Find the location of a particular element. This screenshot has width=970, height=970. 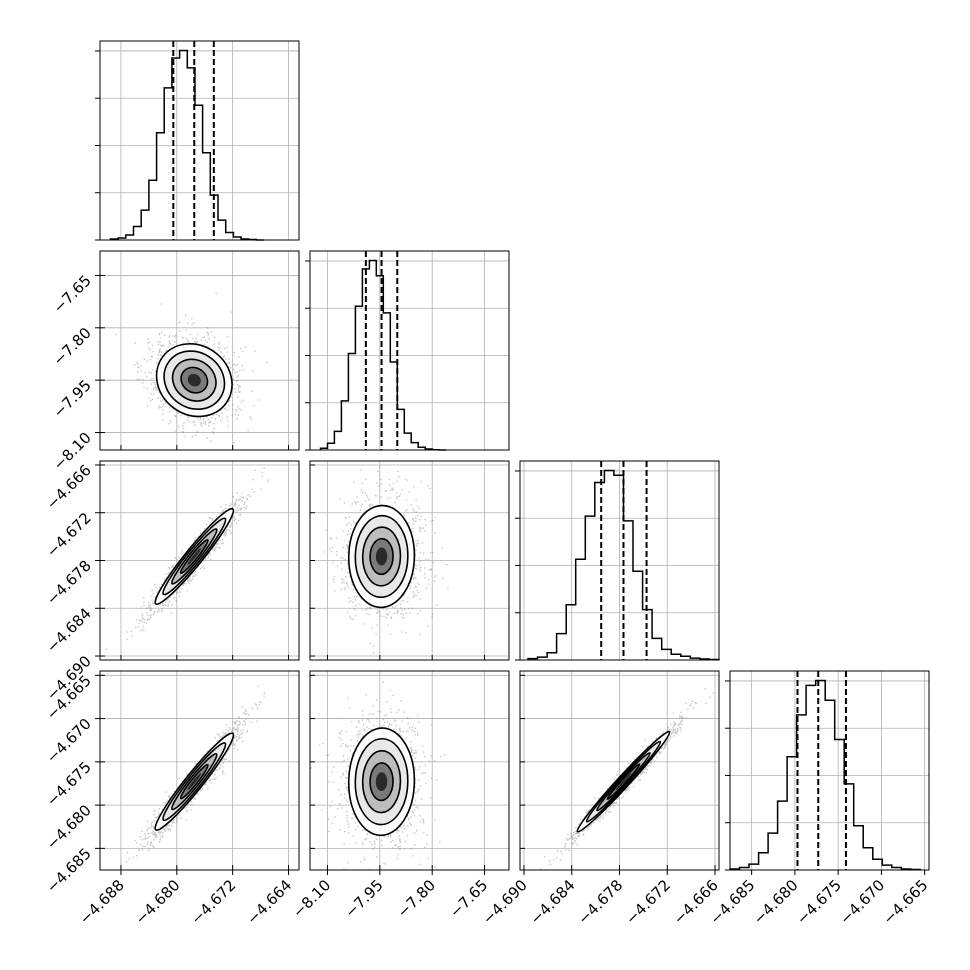

x-tick-label: −4.678 is located at coordinates (600, 902).